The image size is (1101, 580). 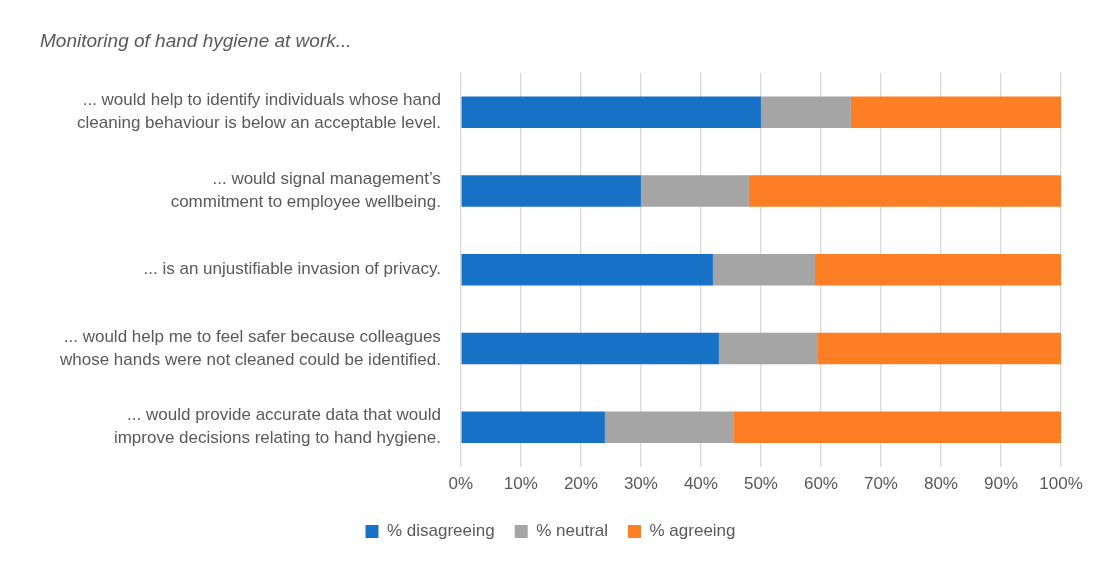 What do you see at coordinates (760, 484) in the screenshot?
I see `x-tick-label: 50%` at bounding box center [760, 484].